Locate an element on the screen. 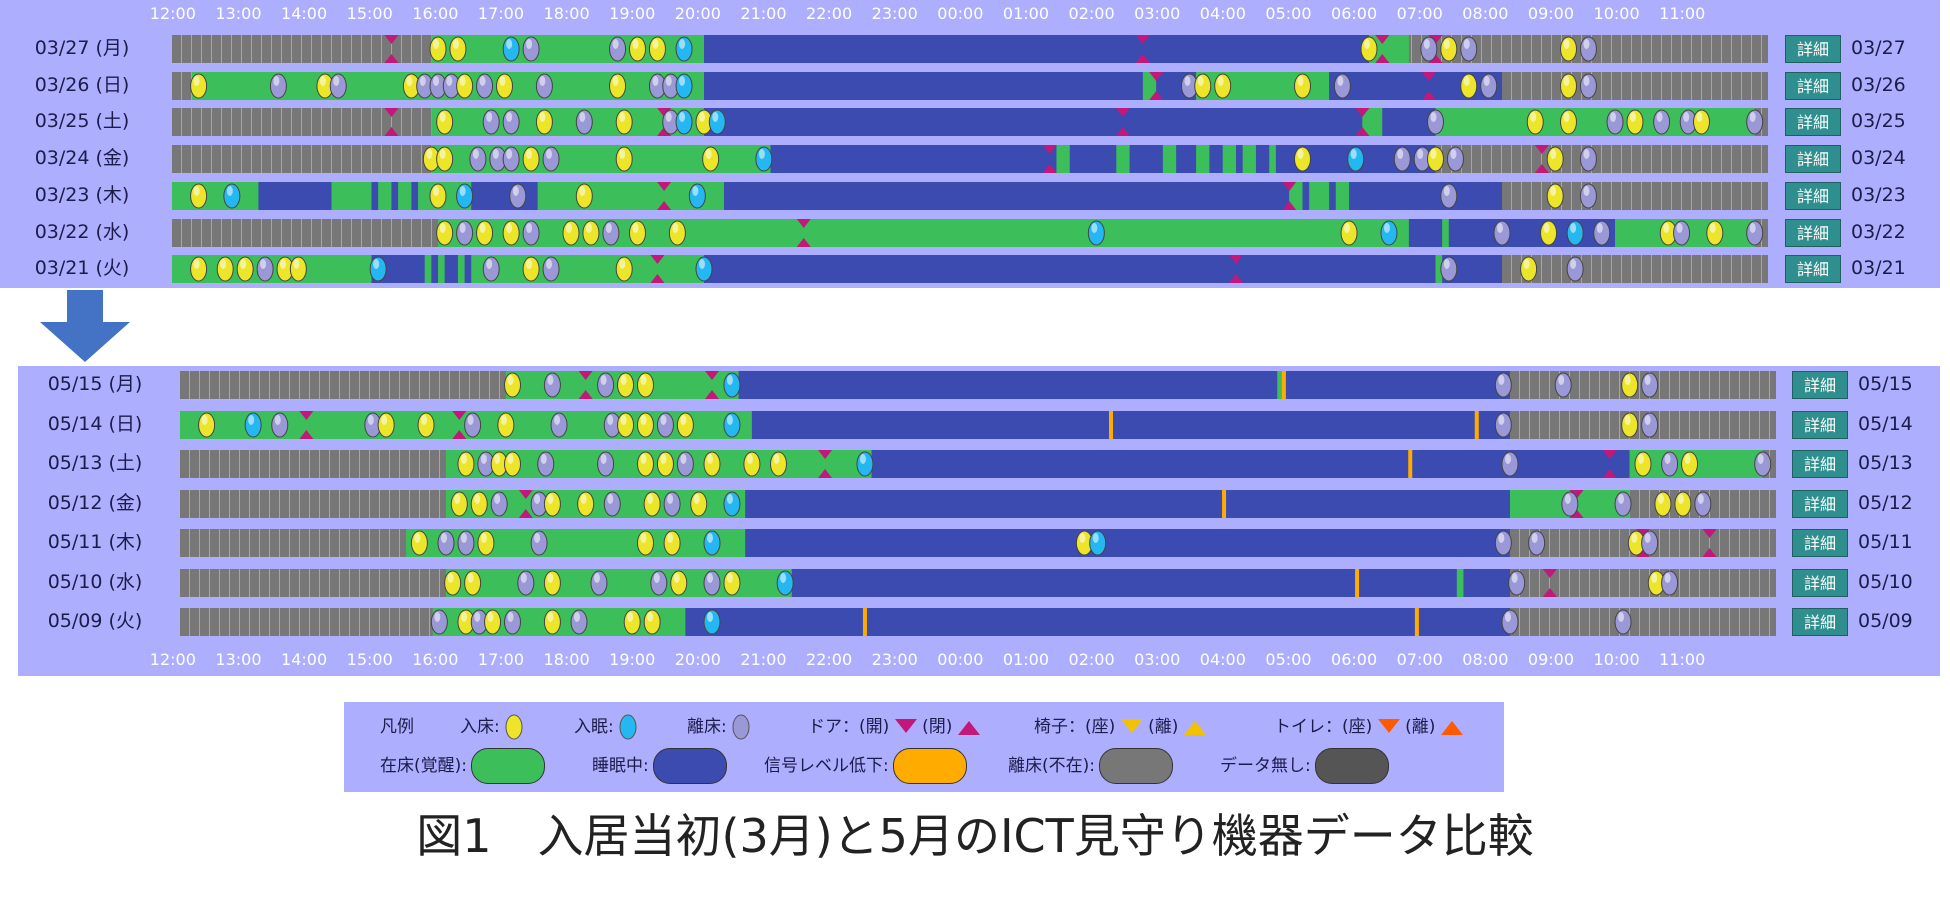 This screenshot has width=1950, height=920. legend-chair-off-label: (離) is located at coordinates (1163, 727).